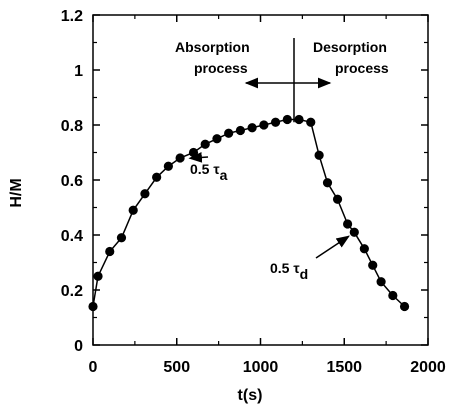 This screenshot has width=452, height=406. I want to click on tau-d-label: 0.5 τd, so click(289, 271).